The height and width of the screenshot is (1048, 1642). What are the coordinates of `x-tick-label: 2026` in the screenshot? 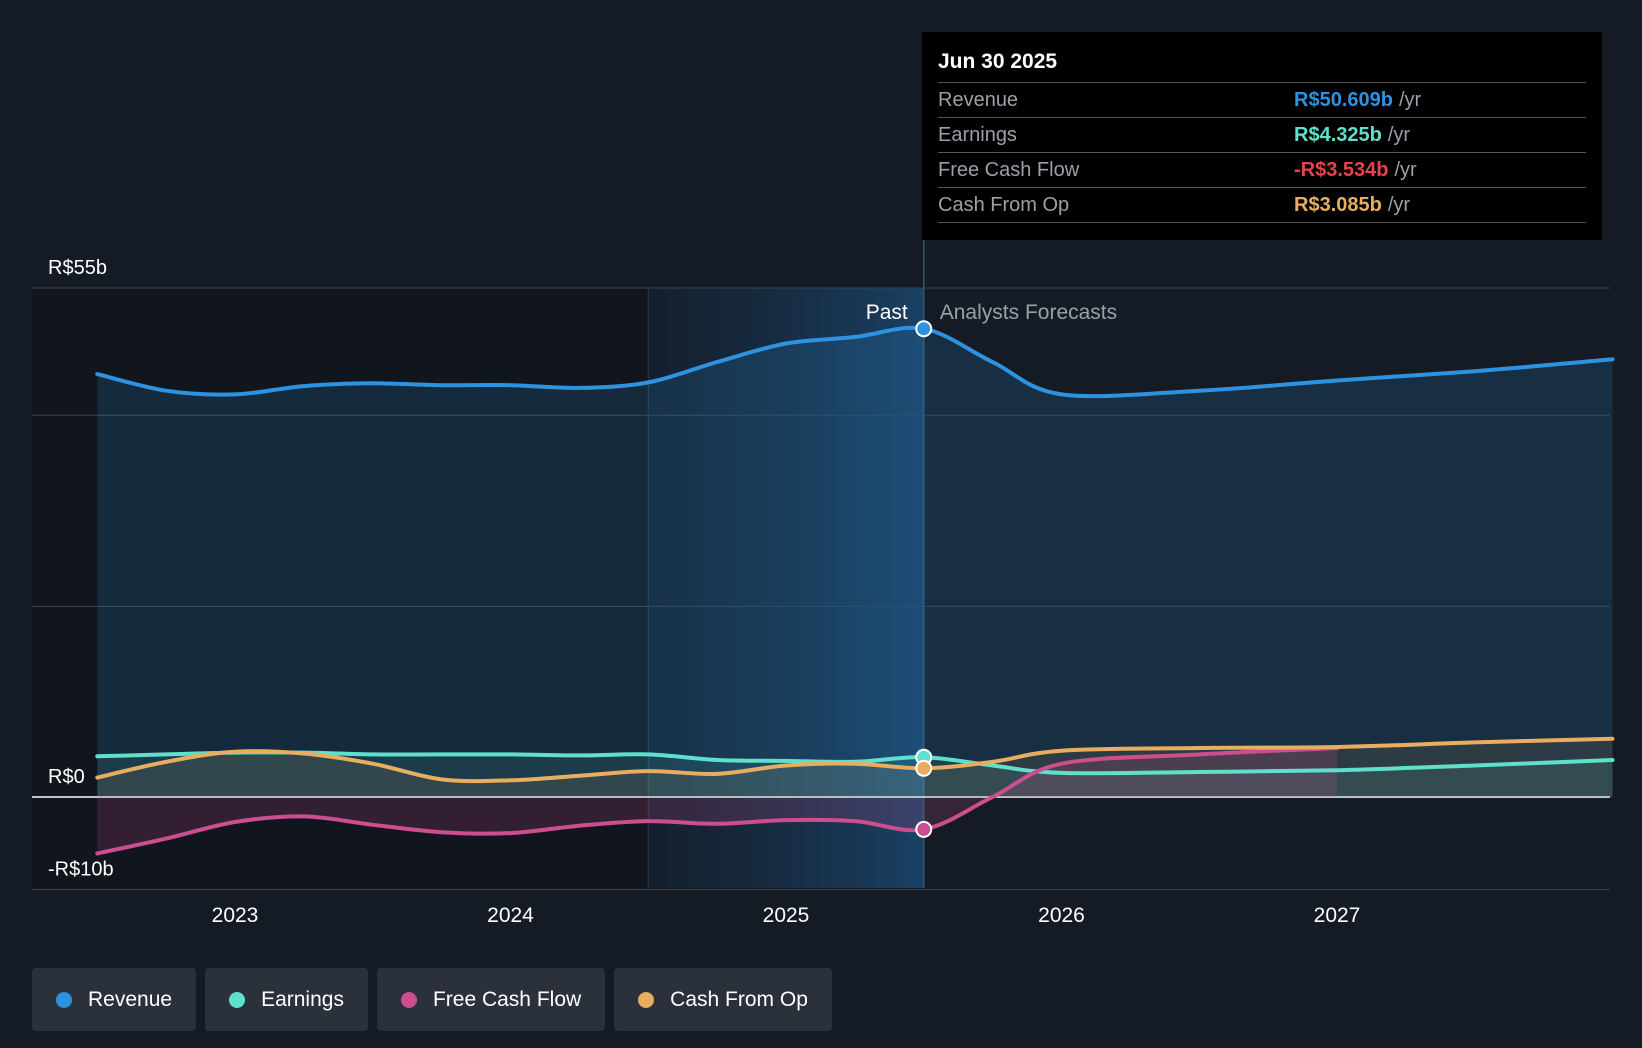 It's located at (1061, 915).